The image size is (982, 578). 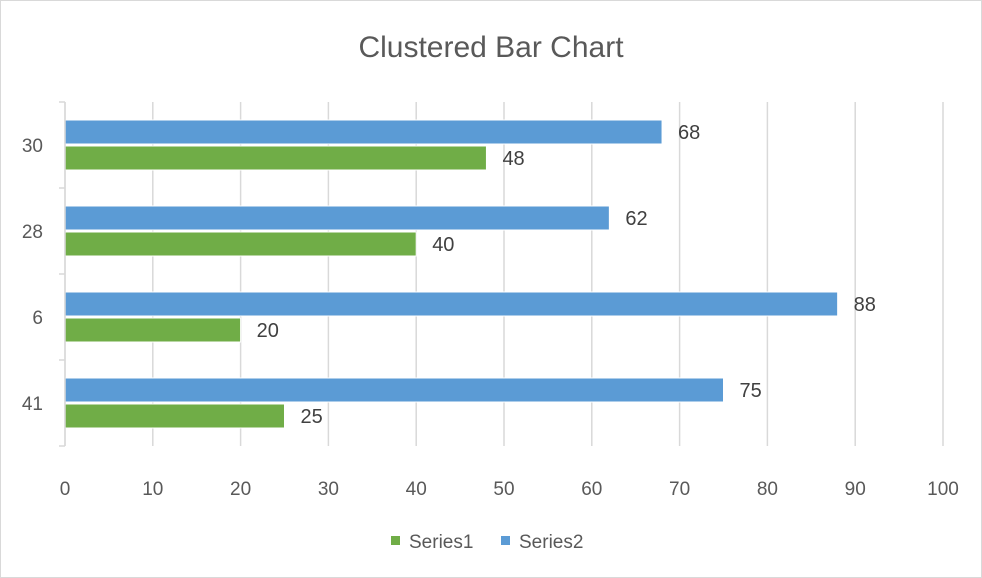 I want to click on value-axis: 0 10 20 30 40 50 60 70 80 90 100, so click(x=509, y=489).